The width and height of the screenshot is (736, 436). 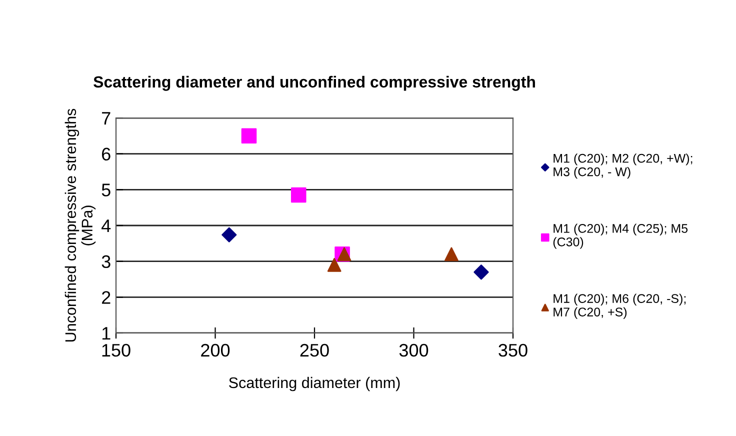 What do you see at coordinates (106, 261) in the screenshot?
I see `y-tick-label: 3` at bounding box center [106, 261].